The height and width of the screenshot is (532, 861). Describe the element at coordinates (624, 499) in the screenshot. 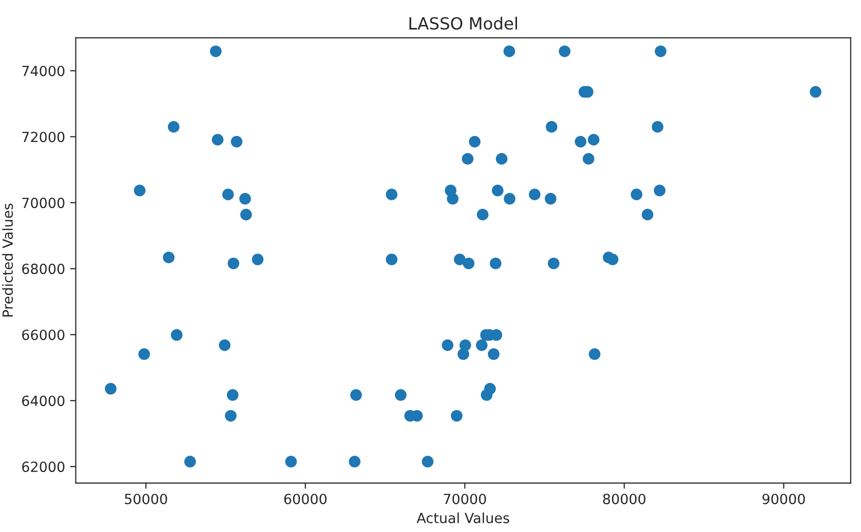

I see `x-tick-label: 80000` at that location.